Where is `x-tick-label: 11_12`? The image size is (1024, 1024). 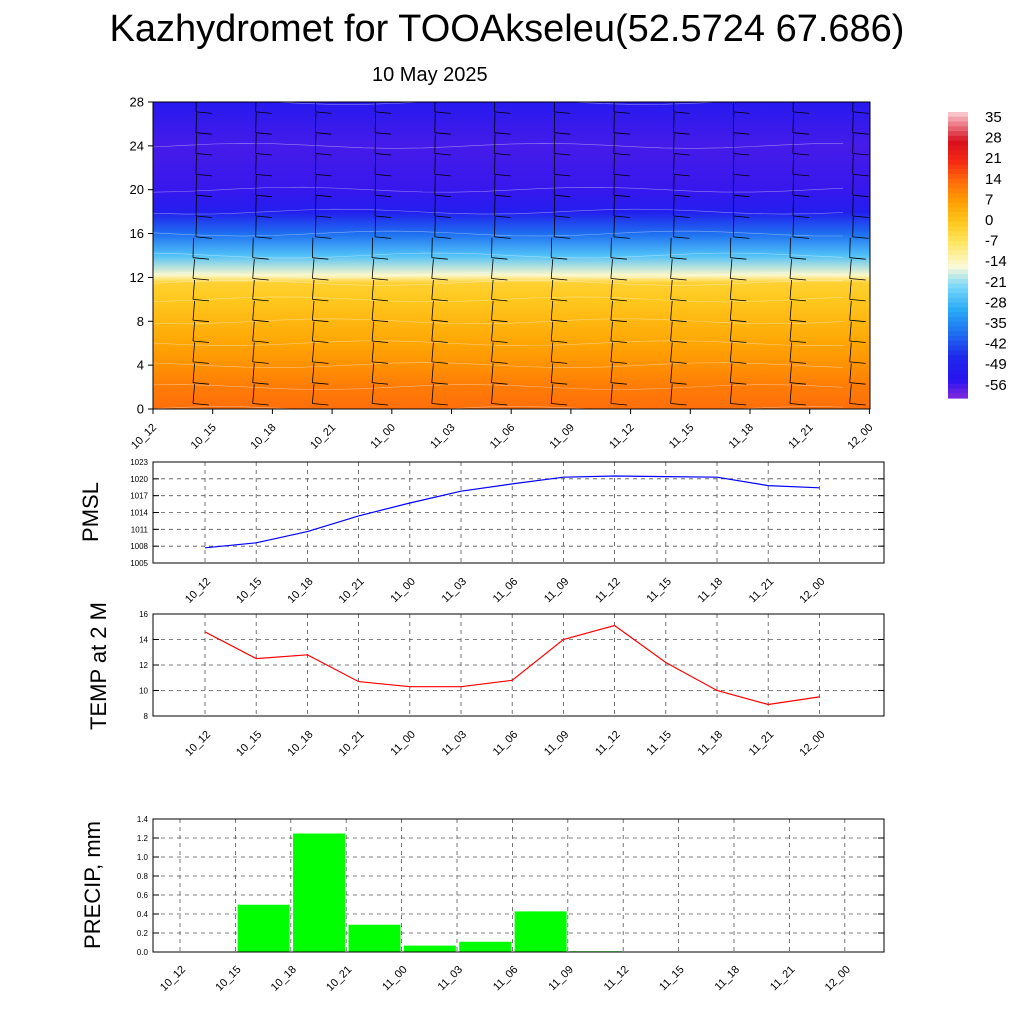
x-tick-label: 11_12 is located at coordinates (622, 437).